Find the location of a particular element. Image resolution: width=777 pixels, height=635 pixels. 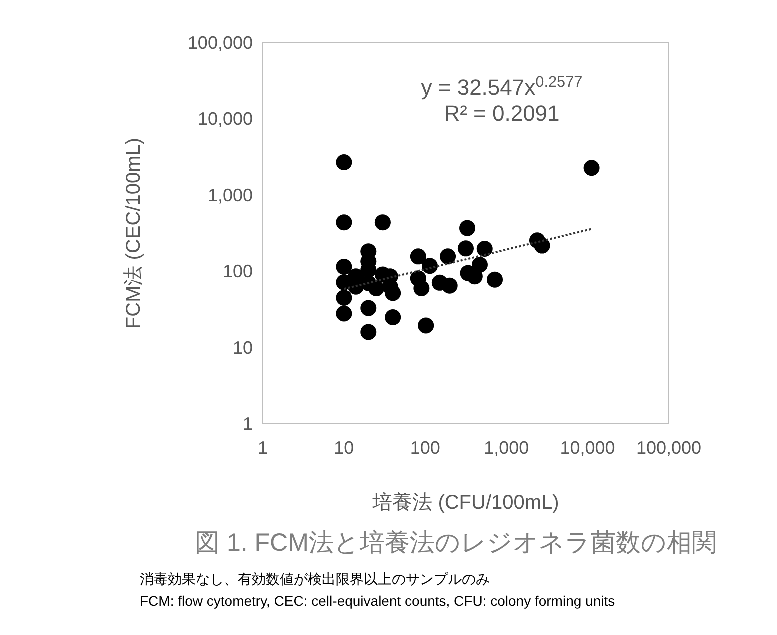

annotation: R² = 0.2091 is located at coordinates (502, 113).